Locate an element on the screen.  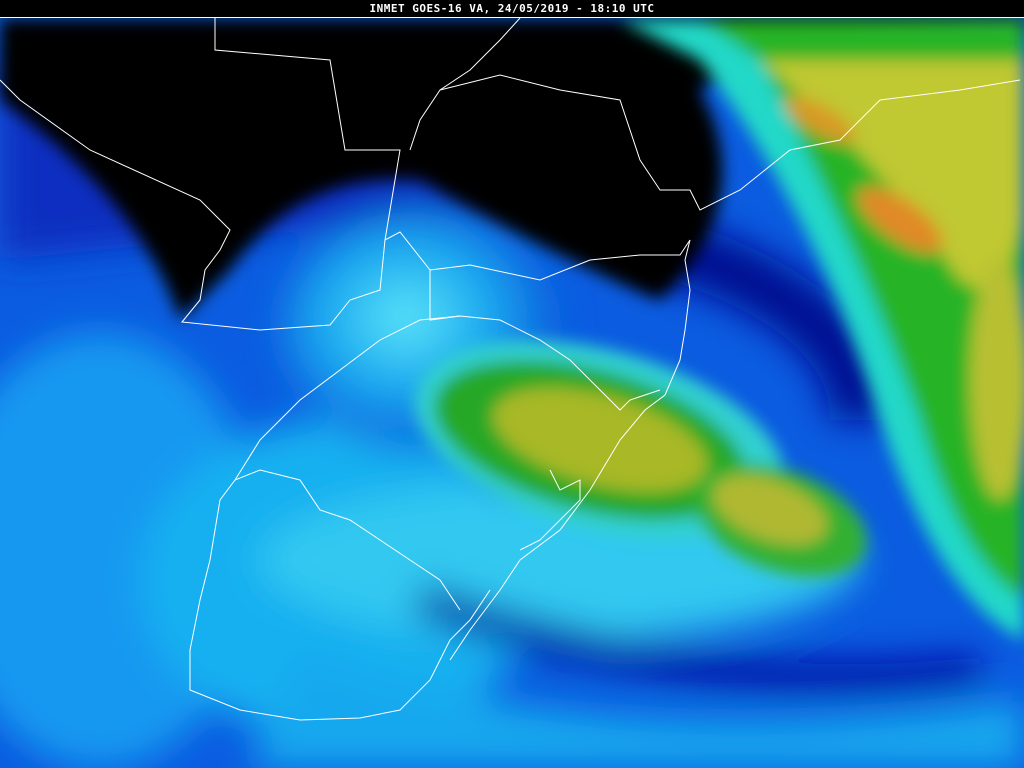
image-title: INMET GOES-16 VA, 24/05/2019 - 18:10 UTC is located at coordinates (512, 9).